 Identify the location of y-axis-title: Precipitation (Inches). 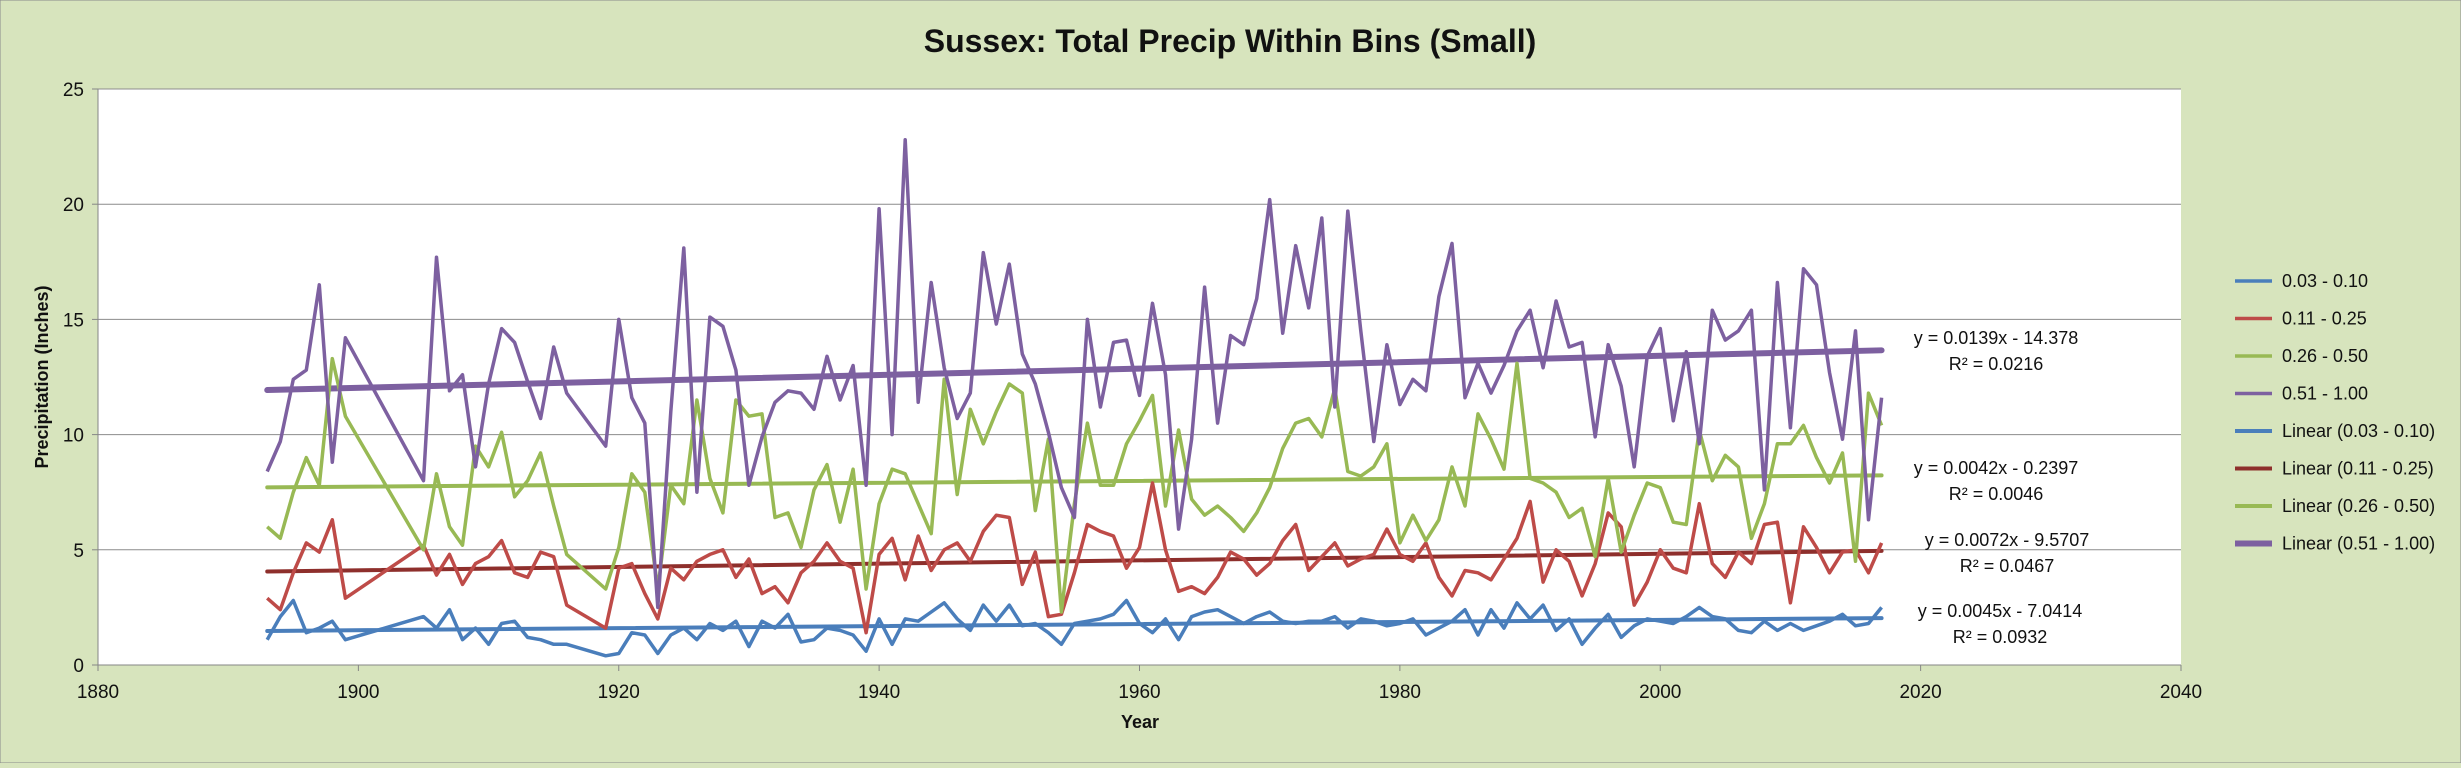
(42, 376).